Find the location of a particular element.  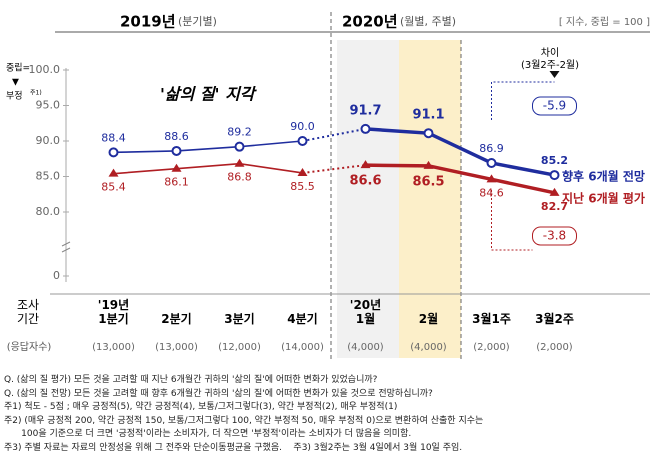

value-label: 86.1 is located at coordinates (176, 182).